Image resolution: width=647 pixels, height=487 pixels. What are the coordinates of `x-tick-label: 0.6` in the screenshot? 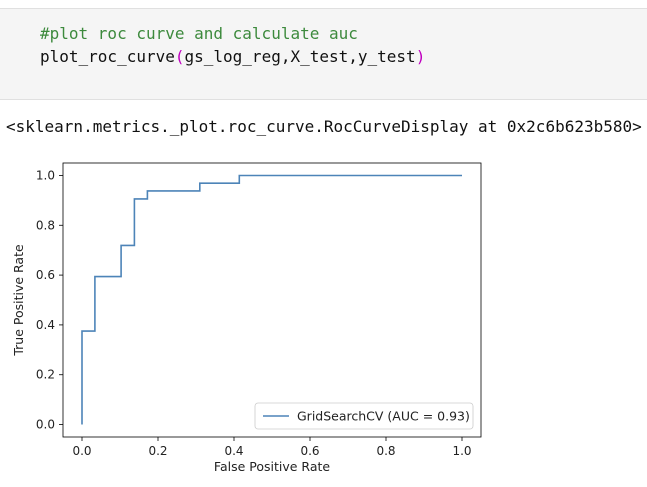 It's located at (309, 451).